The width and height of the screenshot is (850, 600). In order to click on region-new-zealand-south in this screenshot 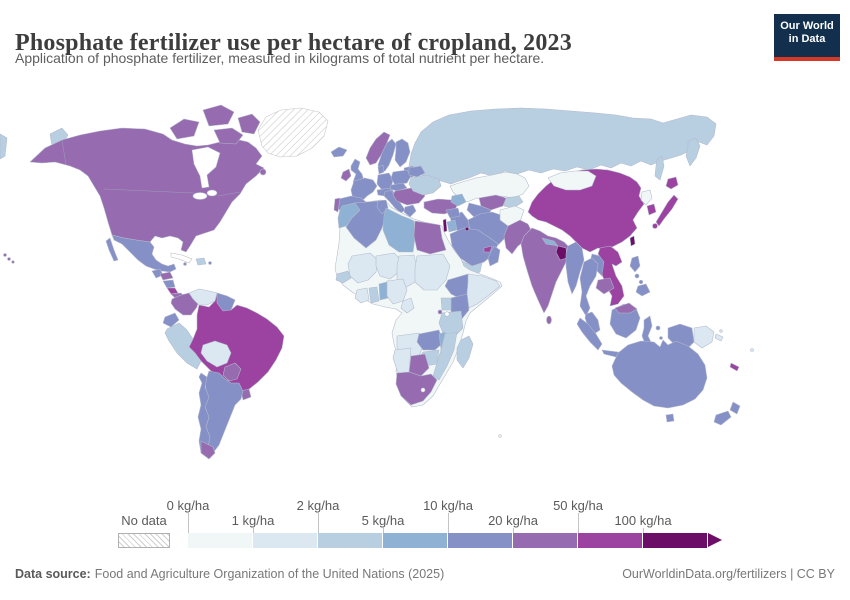, I will do `click(722, 418)`.